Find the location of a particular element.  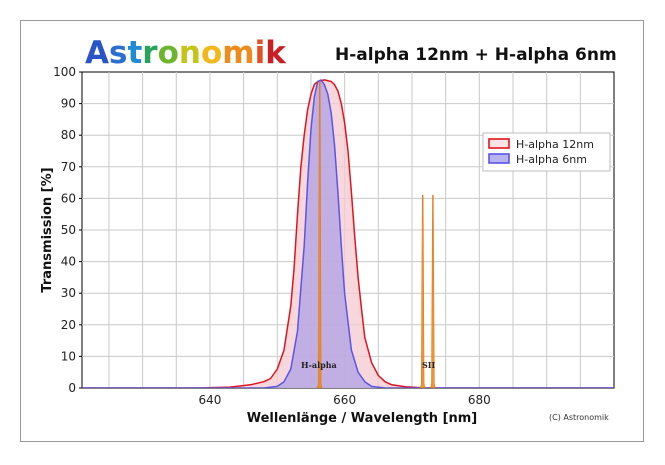

x-tick-label: 660 is located at coordinates (344, 400).